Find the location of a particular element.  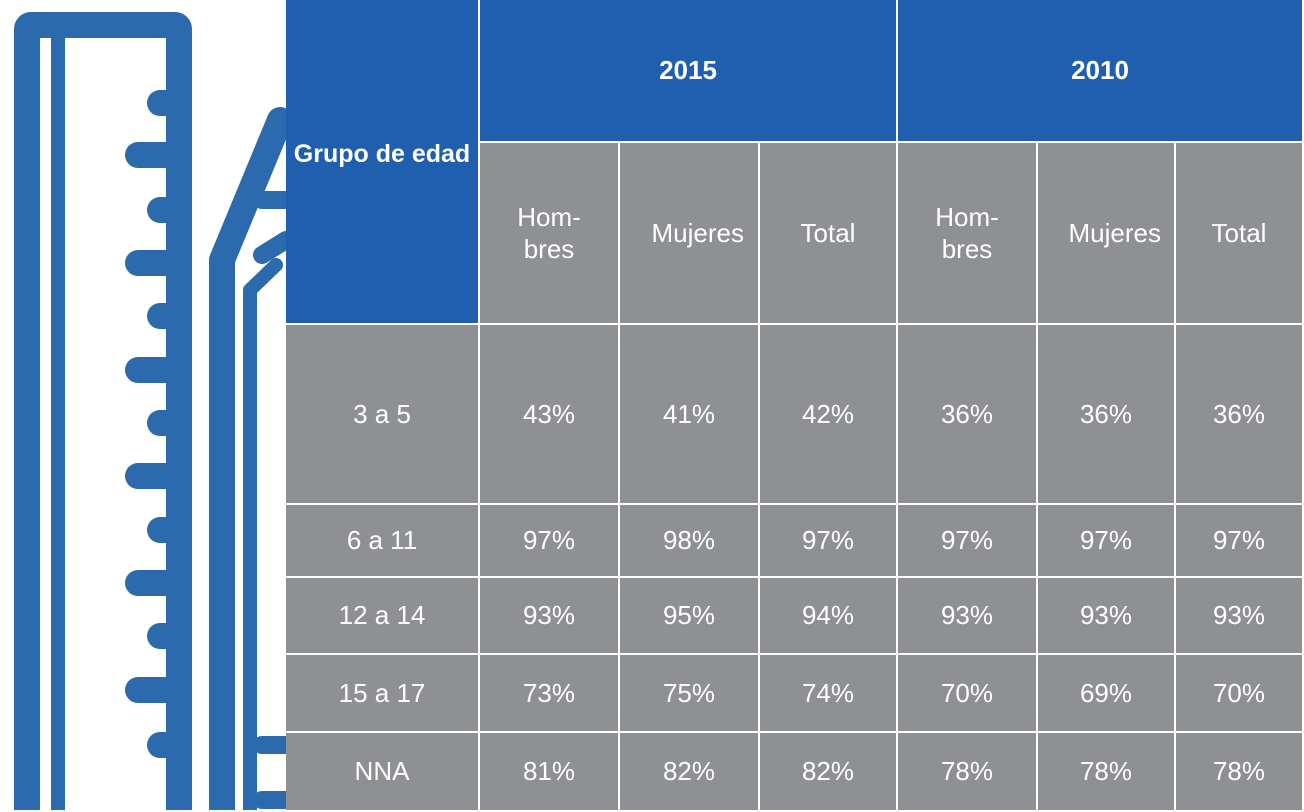

value-cell-text: 95% is located at coordinates (689, 615).